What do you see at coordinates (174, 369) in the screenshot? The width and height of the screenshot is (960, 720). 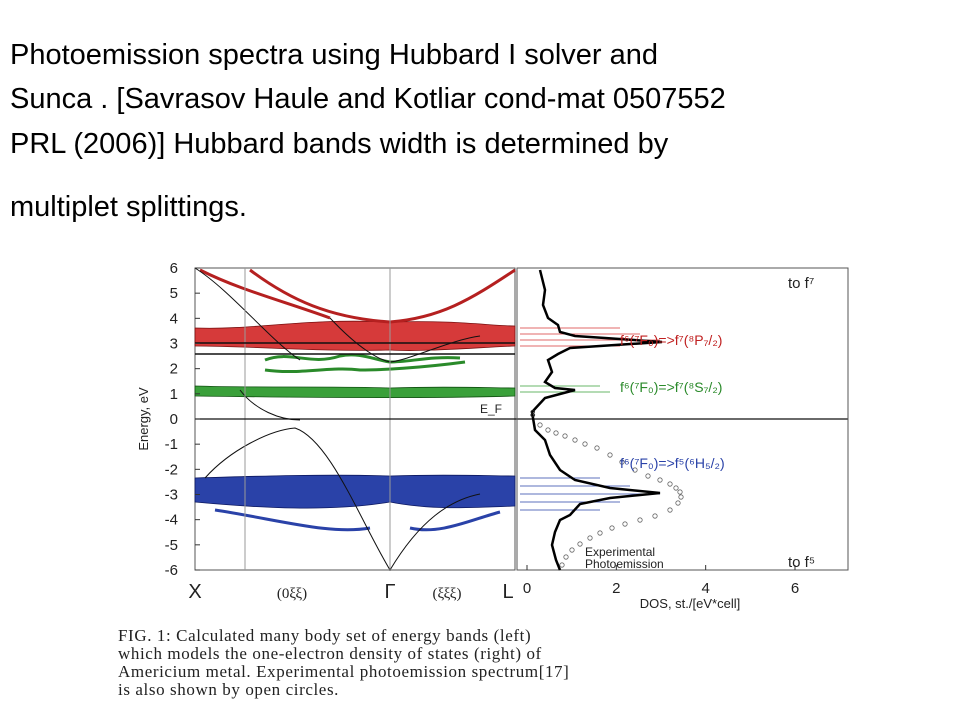 I see `y-tick-label: 2` at bounding box center [174, 369].